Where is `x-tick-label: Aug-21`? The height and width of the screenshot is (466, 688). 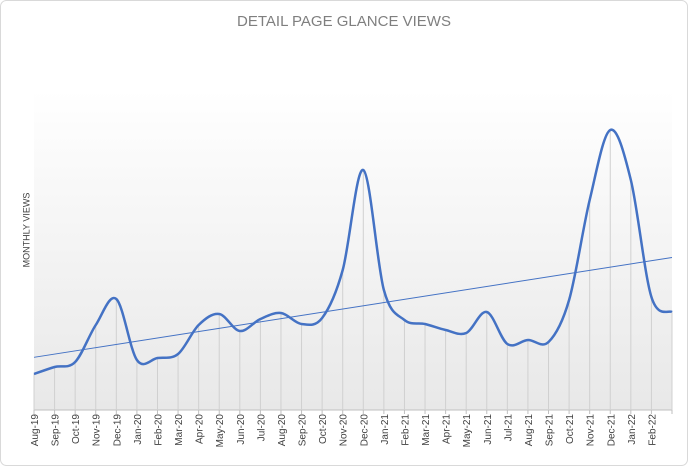
x-tick-label: Aug-21 is located at coordinates (529, 430).